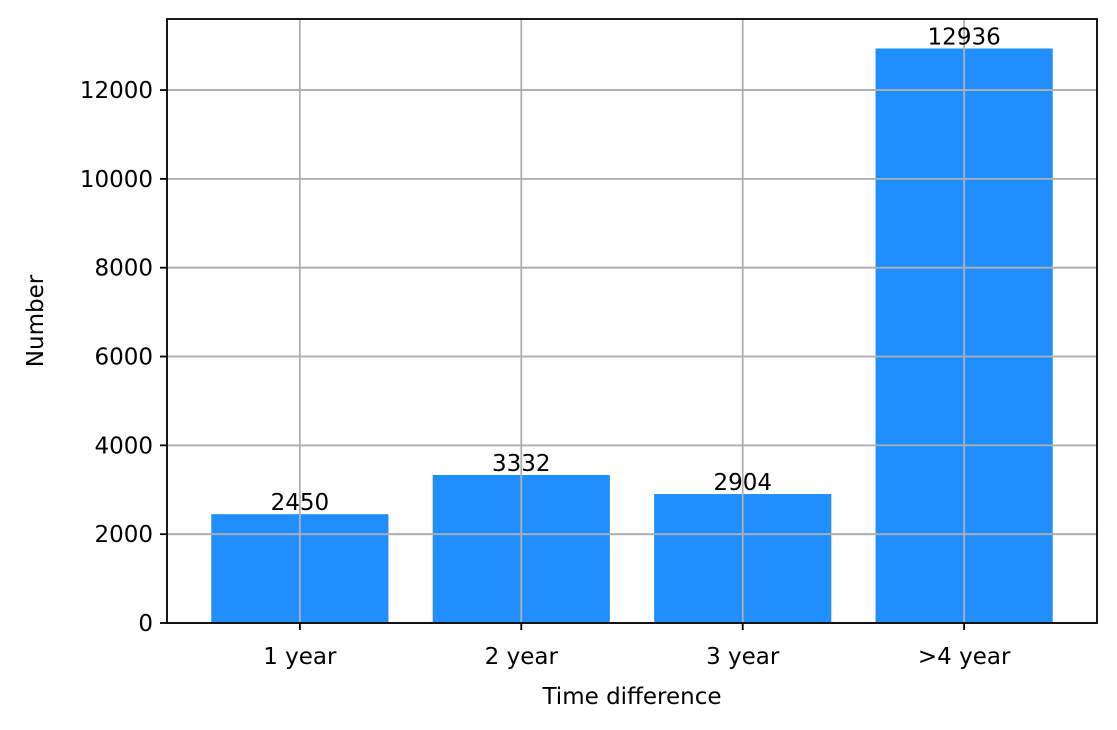 Image resolution: width=1117 pixels, height=730 pixels. Describe the element at coordinates (964, 657) in the screenshot. I see `x-tick-label: >4 year` at that location.